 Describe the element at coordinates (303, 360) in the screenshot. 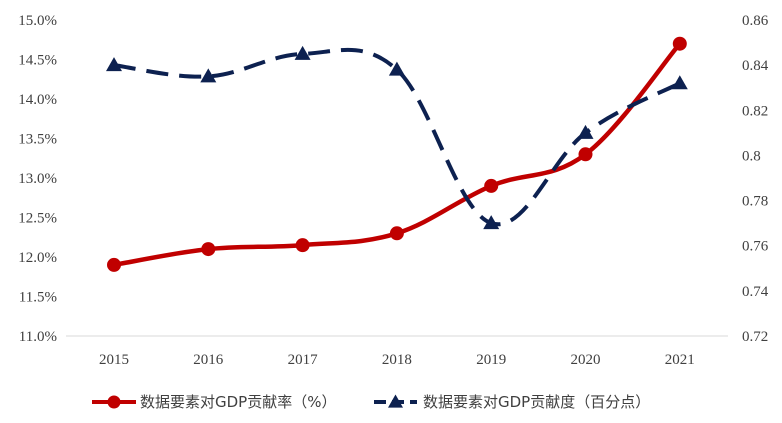

I see `x-tick-label: 2017` at that location.